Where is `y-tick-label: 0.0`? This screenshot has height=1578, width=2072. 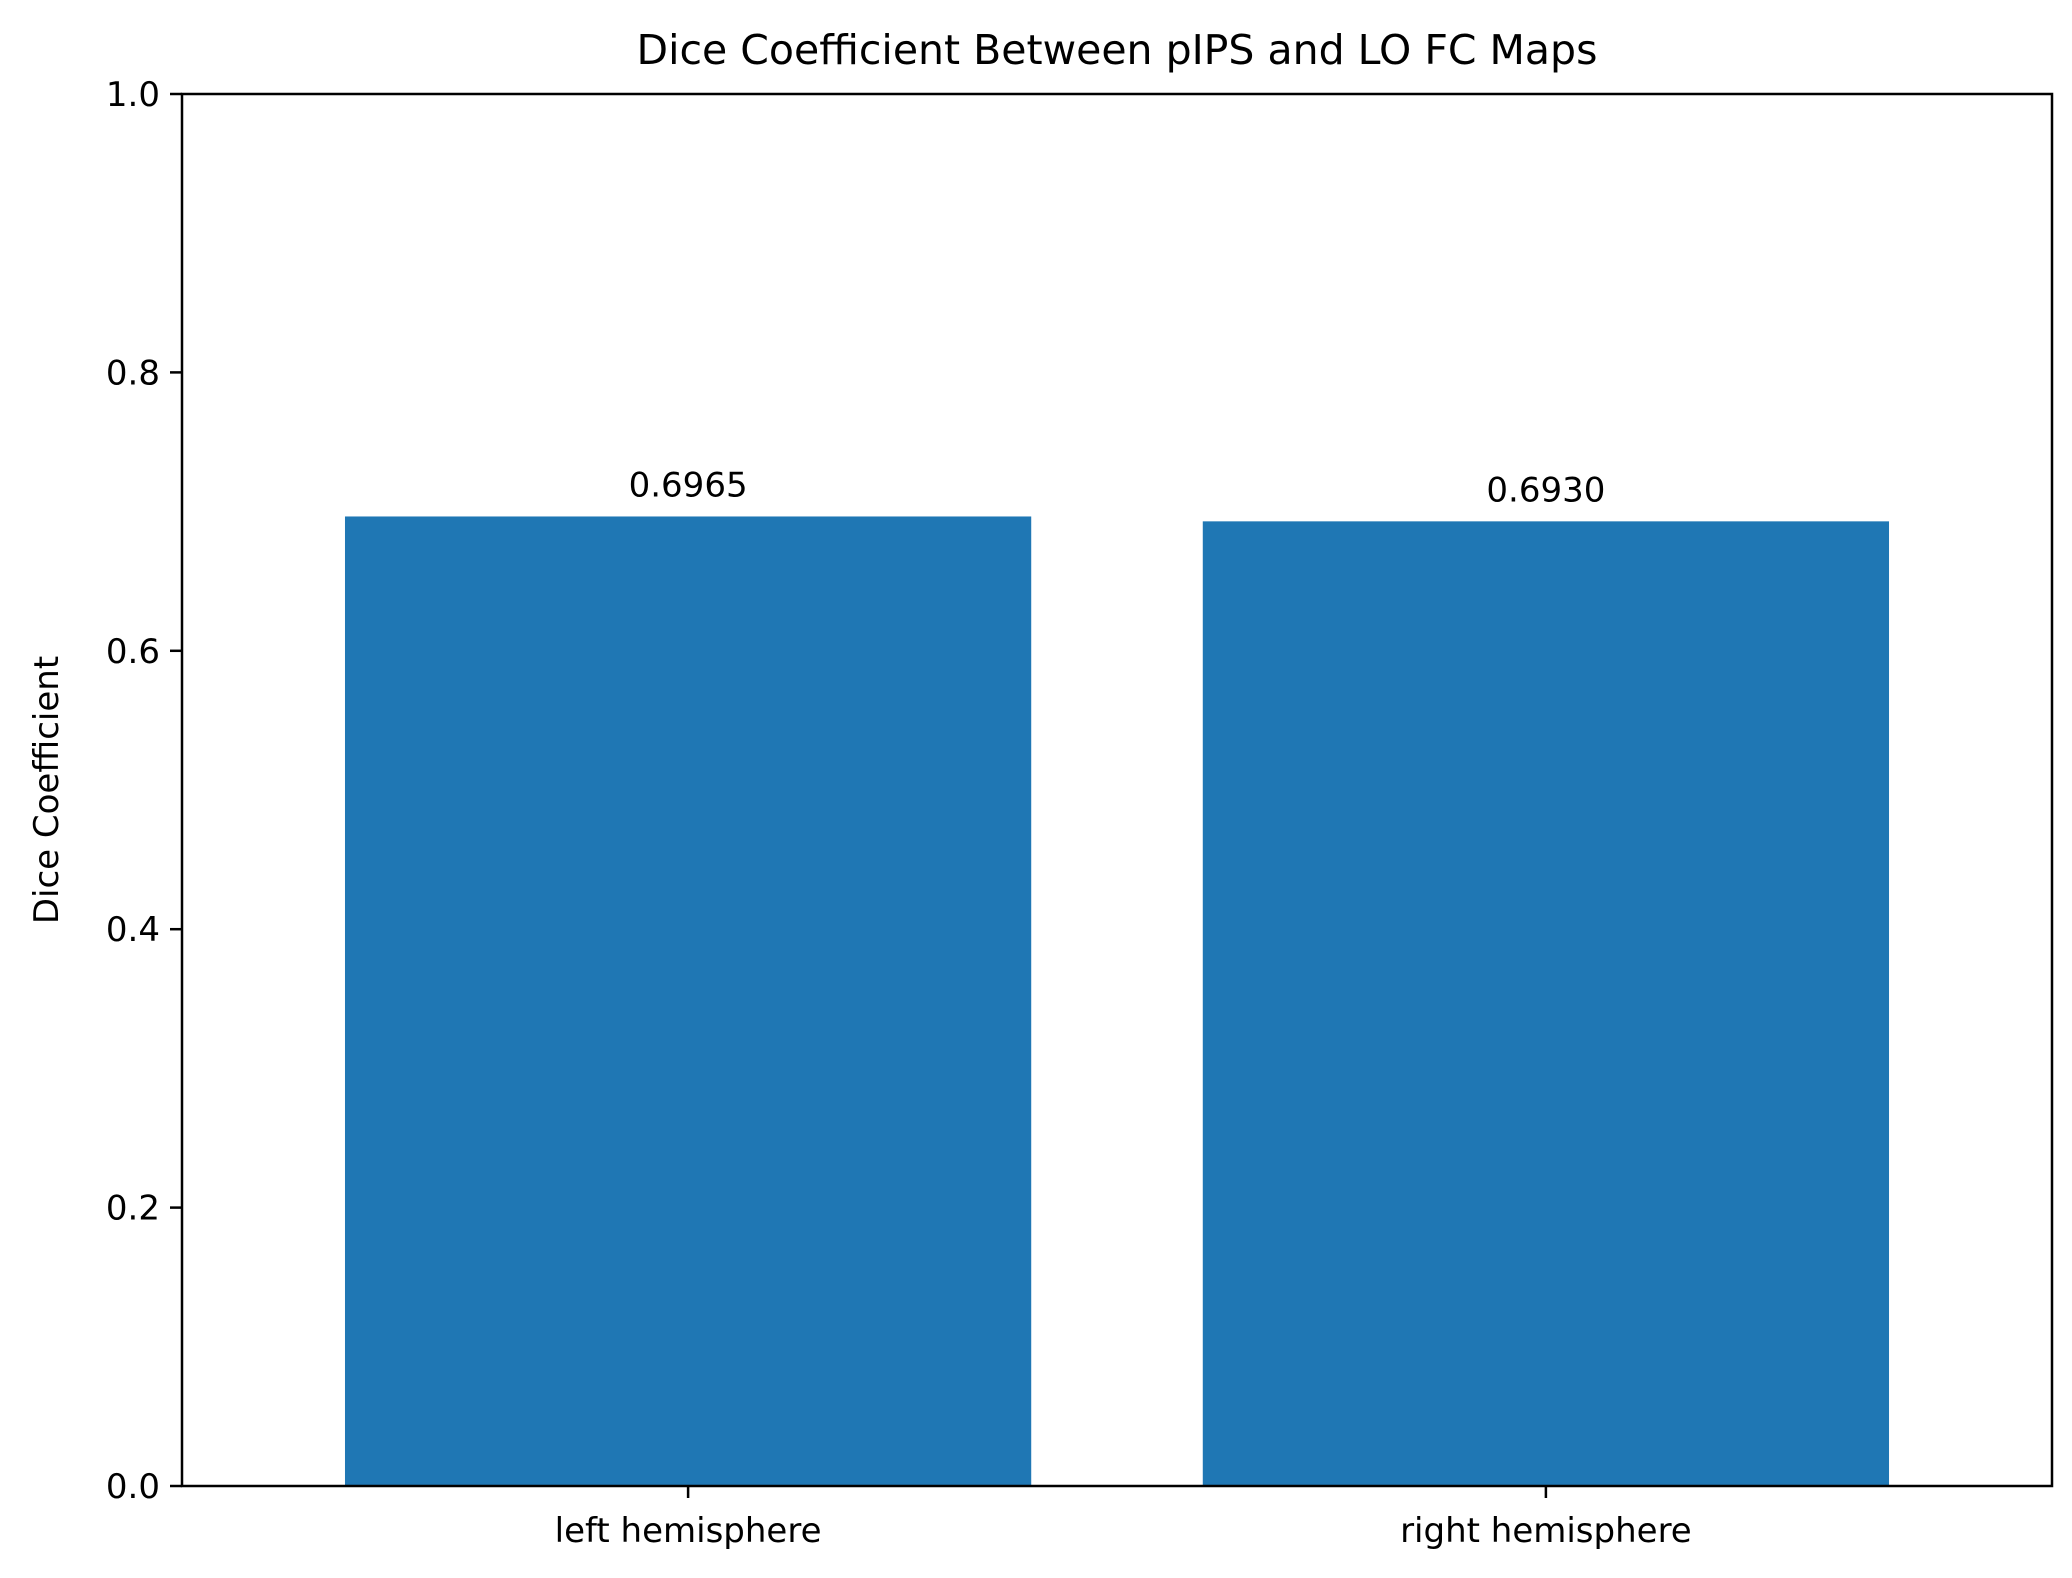
y-tick-label: 0.0 is located at coordinates (133, 1487).